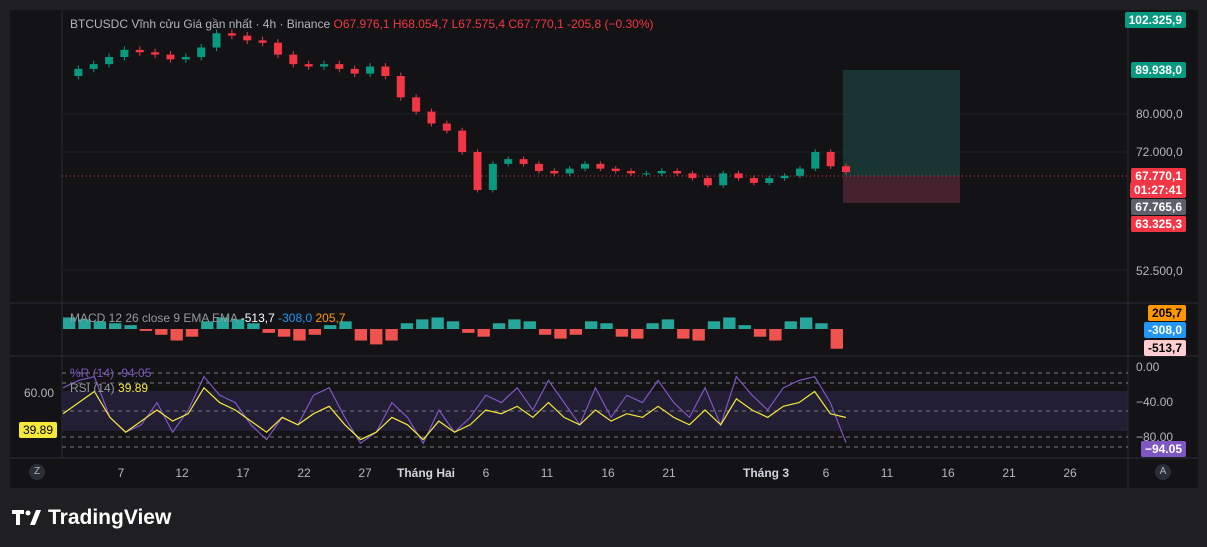 Image resolution: width=1207 pixels, height=547 pixels. What do you see at coordinates (37, 472) in the screenshot?
I see `z-button: Z` at bounding box center [37, 472].